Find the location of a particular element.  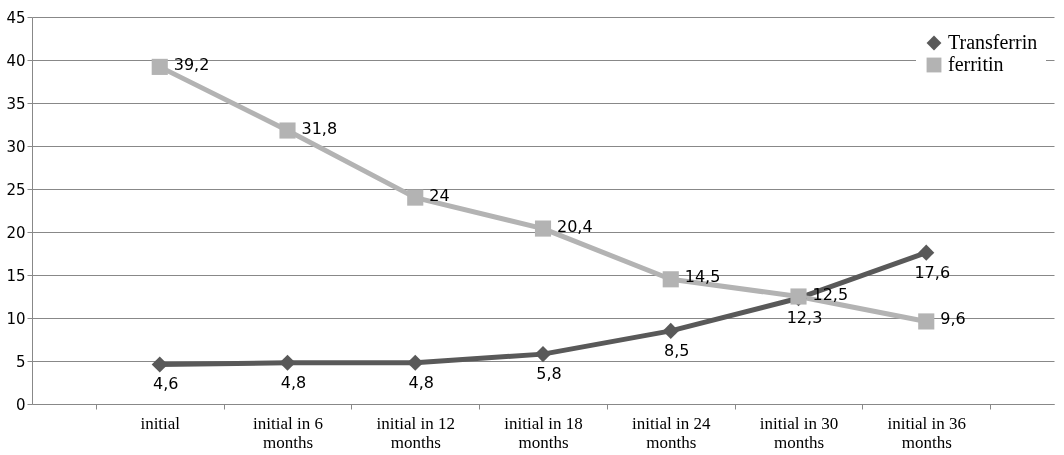

data-label: 14,5 is located at coordinates (702, 277).